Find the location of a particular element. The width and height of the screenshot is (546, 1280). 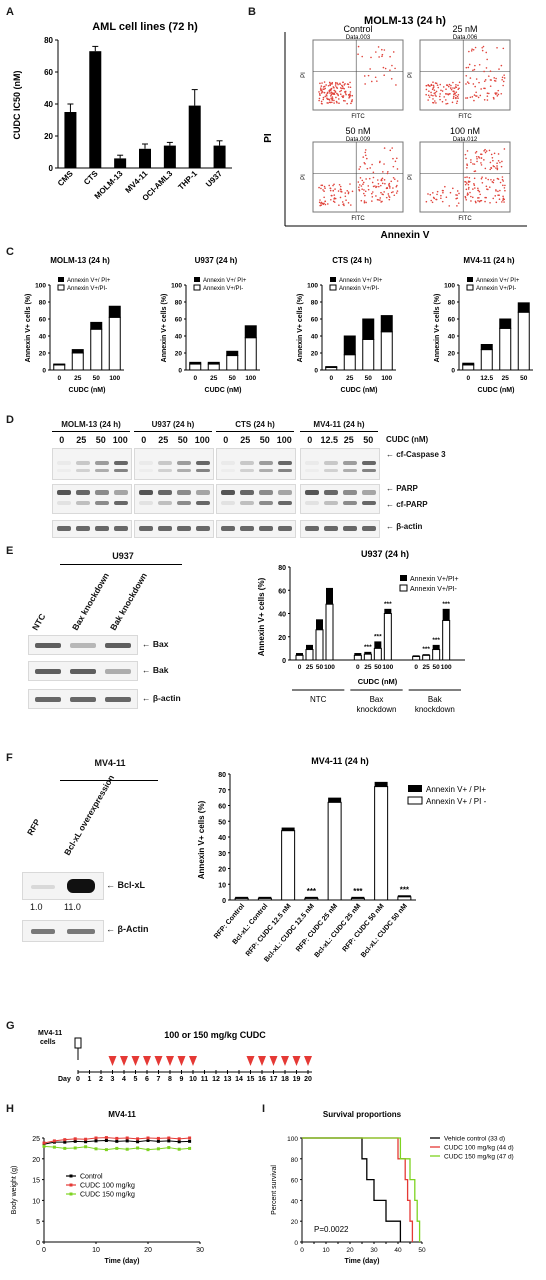

lane-label: 100 is located at coordinates (284, 440).